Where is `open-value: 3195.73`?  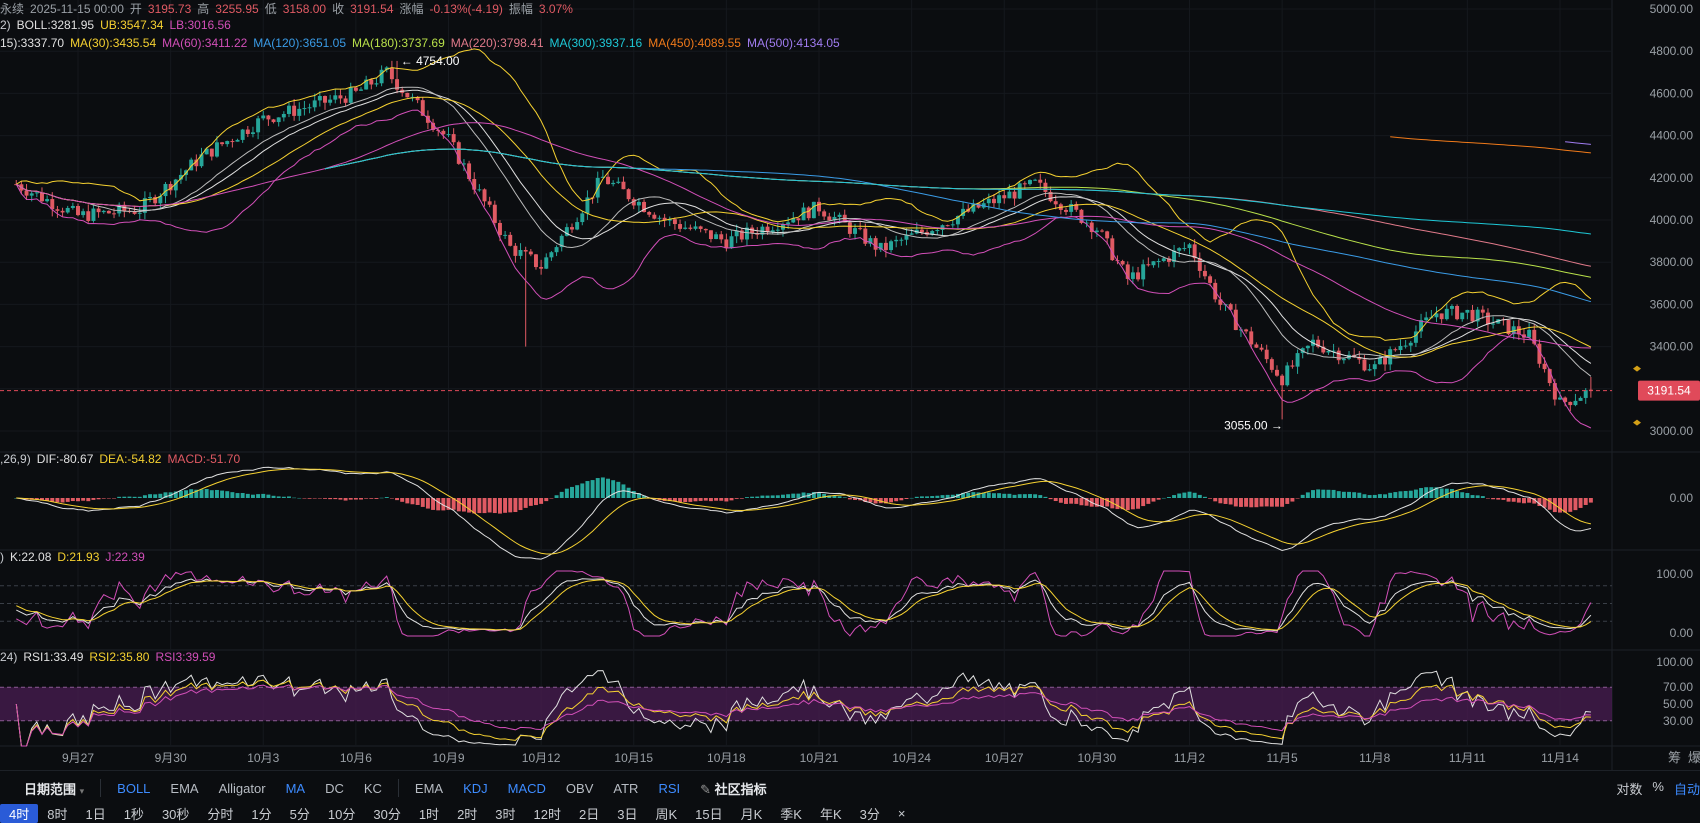
open-value: 3195.73 is located at coordinates (169, 9).